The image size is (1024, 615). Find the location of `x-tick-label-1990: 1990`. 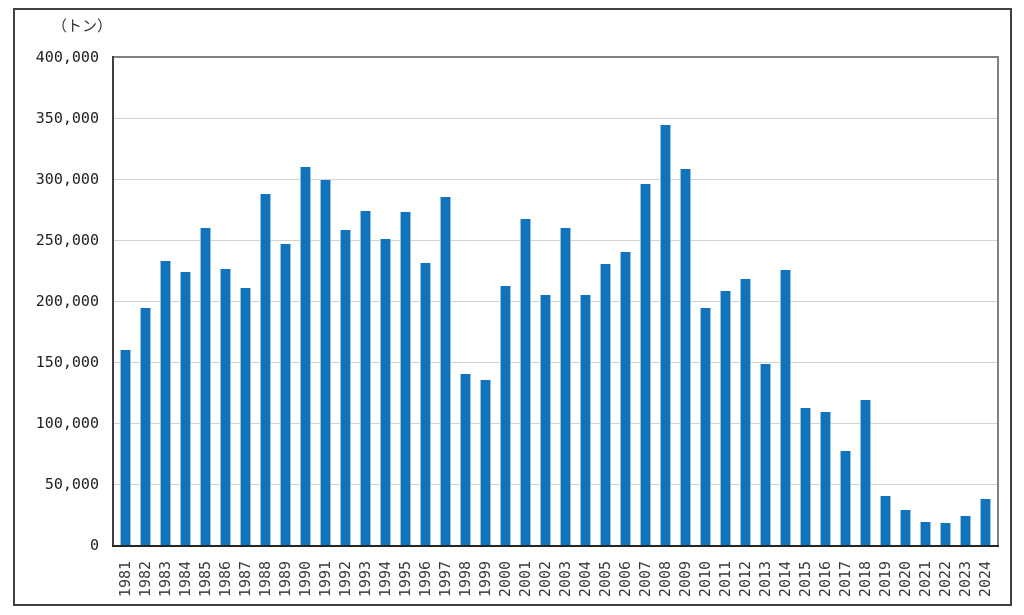

x-tick-label-1990: 1990 is located at coordinates (305, 579).